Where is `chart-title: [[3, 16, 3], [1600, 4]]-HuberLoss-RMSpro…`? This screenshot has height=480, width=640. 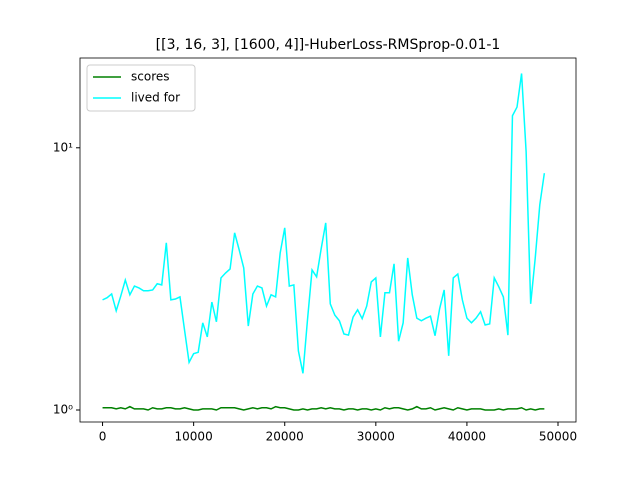 chart-title: [[3, 16, 3], [1600, 4]]-HuberLoss-RMSpro… is located at coordinates (328, 45).